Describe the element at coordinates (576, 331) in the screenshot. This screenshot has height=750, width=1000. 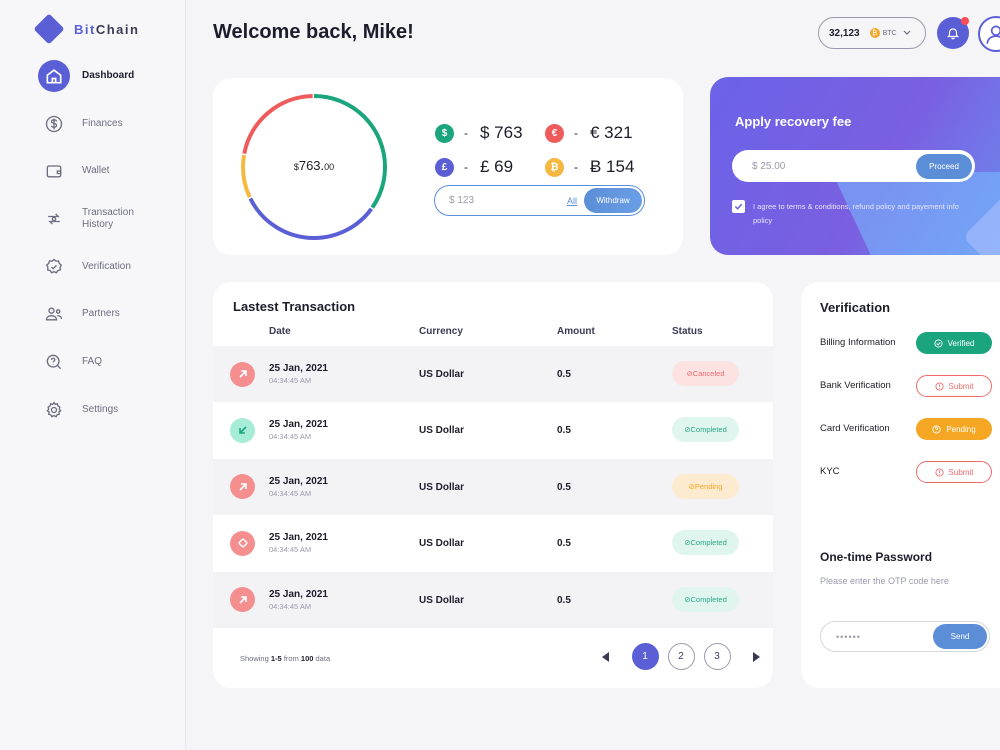
I see `column-amount: Amount` at that location.